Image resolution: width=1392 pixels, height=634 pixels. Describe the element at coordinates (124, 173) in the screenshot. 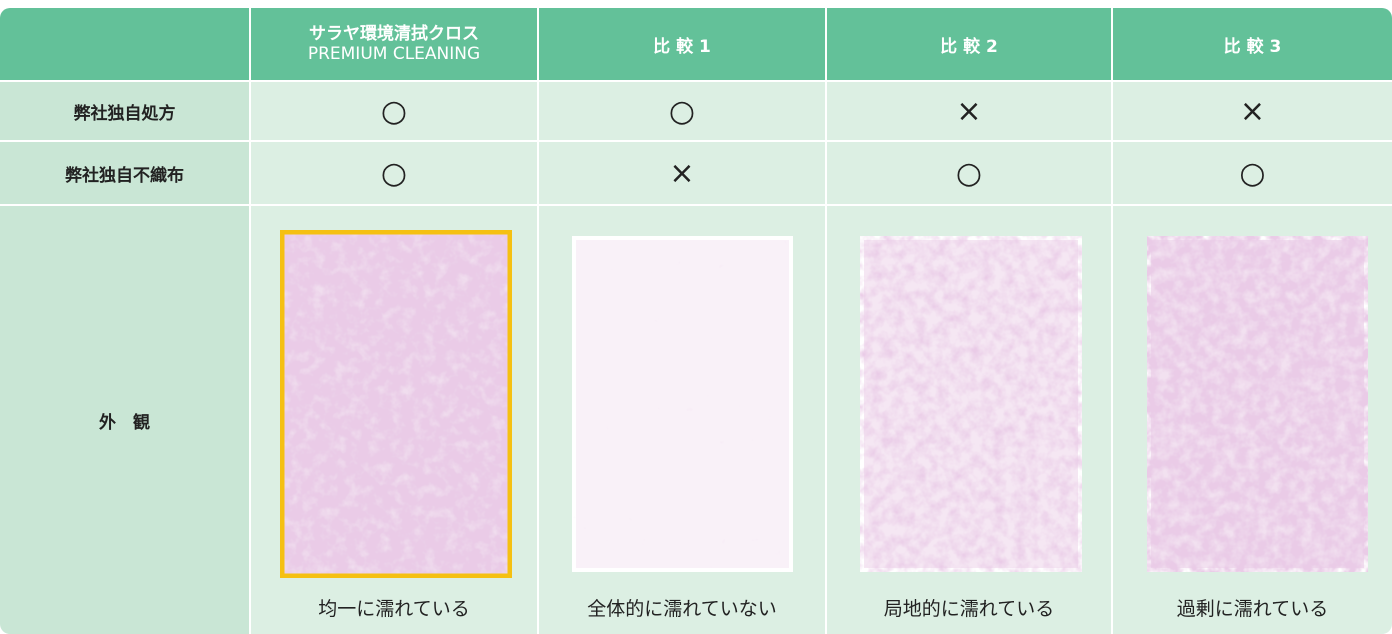

I see `row-label: 弊社独自不織布` at that location.